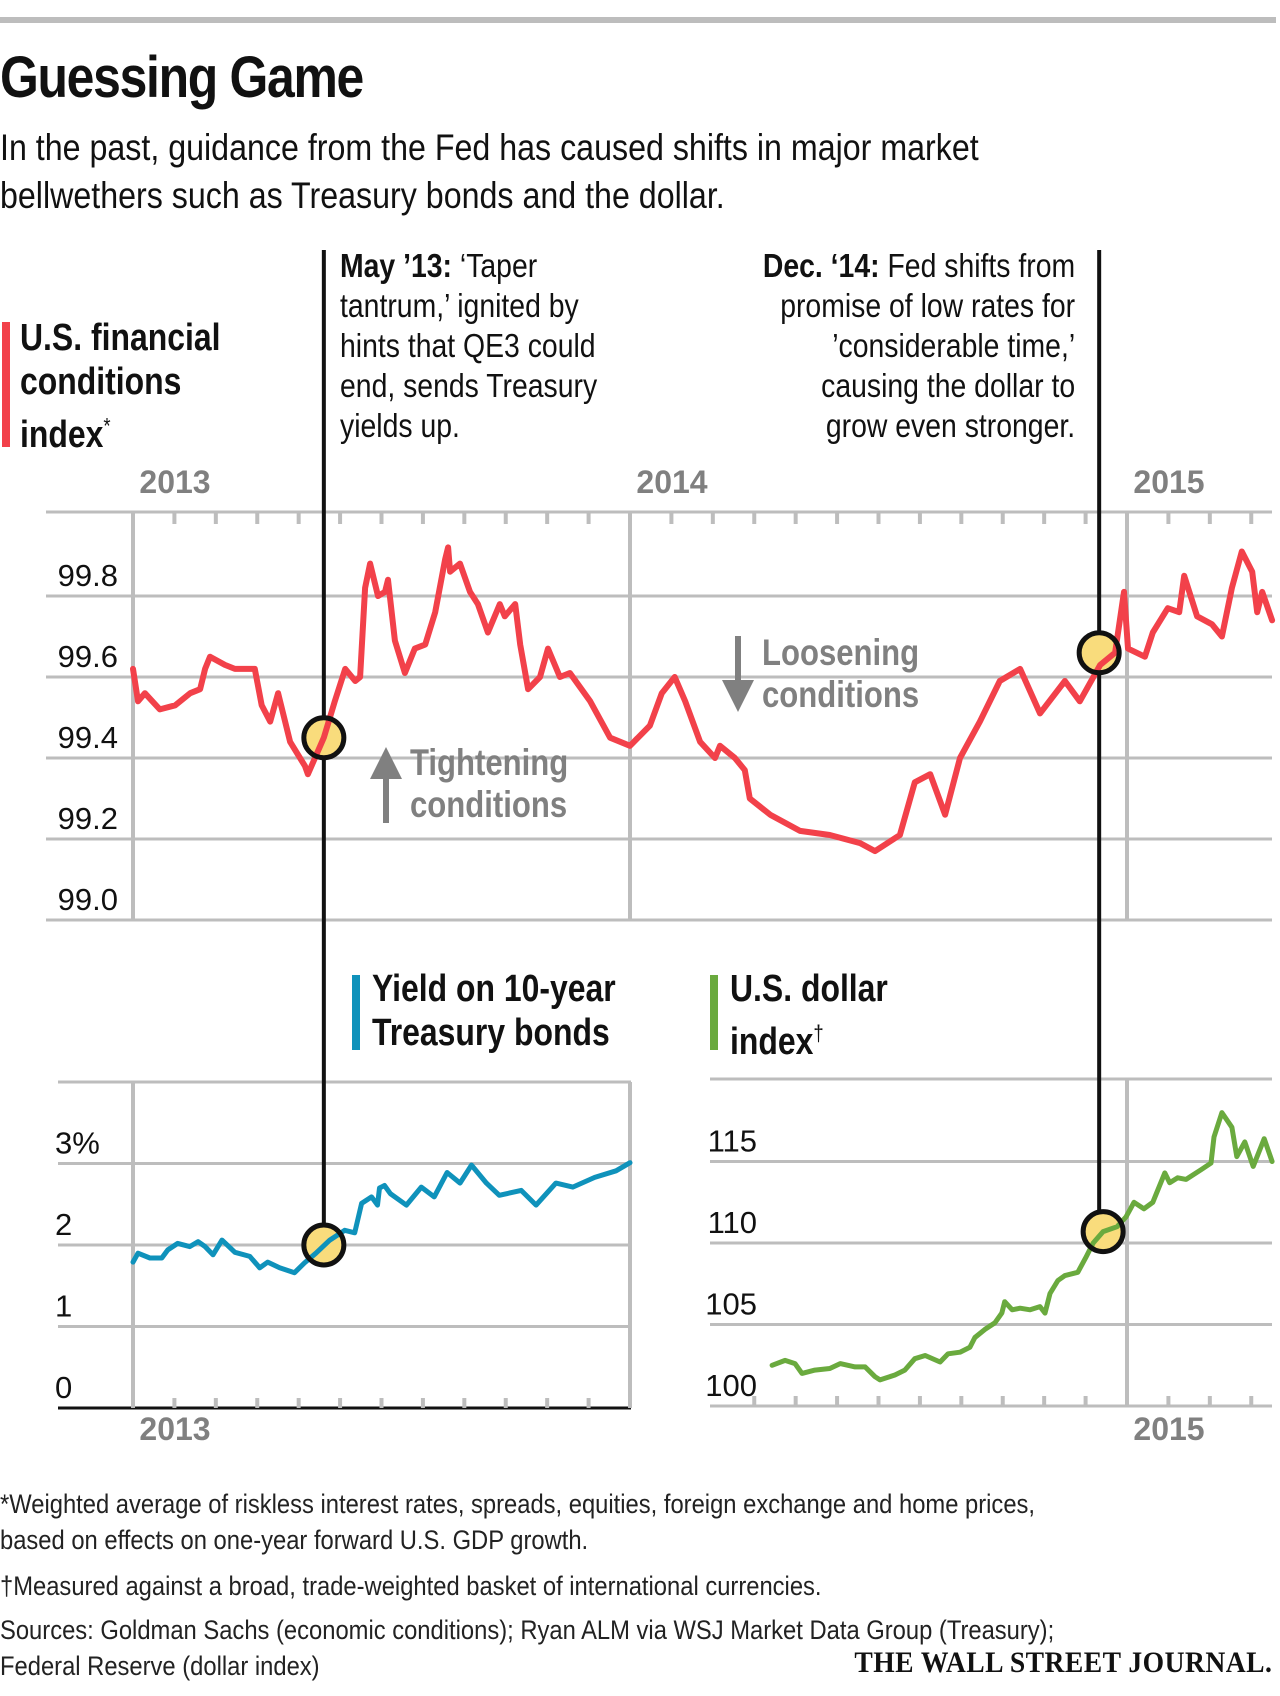 This screenshot has height=1696, width=1280. Describe the element at coordinates (841, 652) in the screenshot. I see `label-line: Loosening` at that location.